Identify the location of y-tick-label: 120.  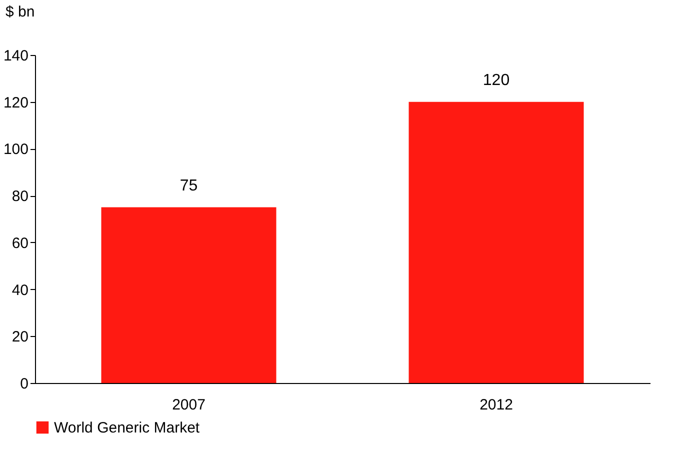
(15, 103).